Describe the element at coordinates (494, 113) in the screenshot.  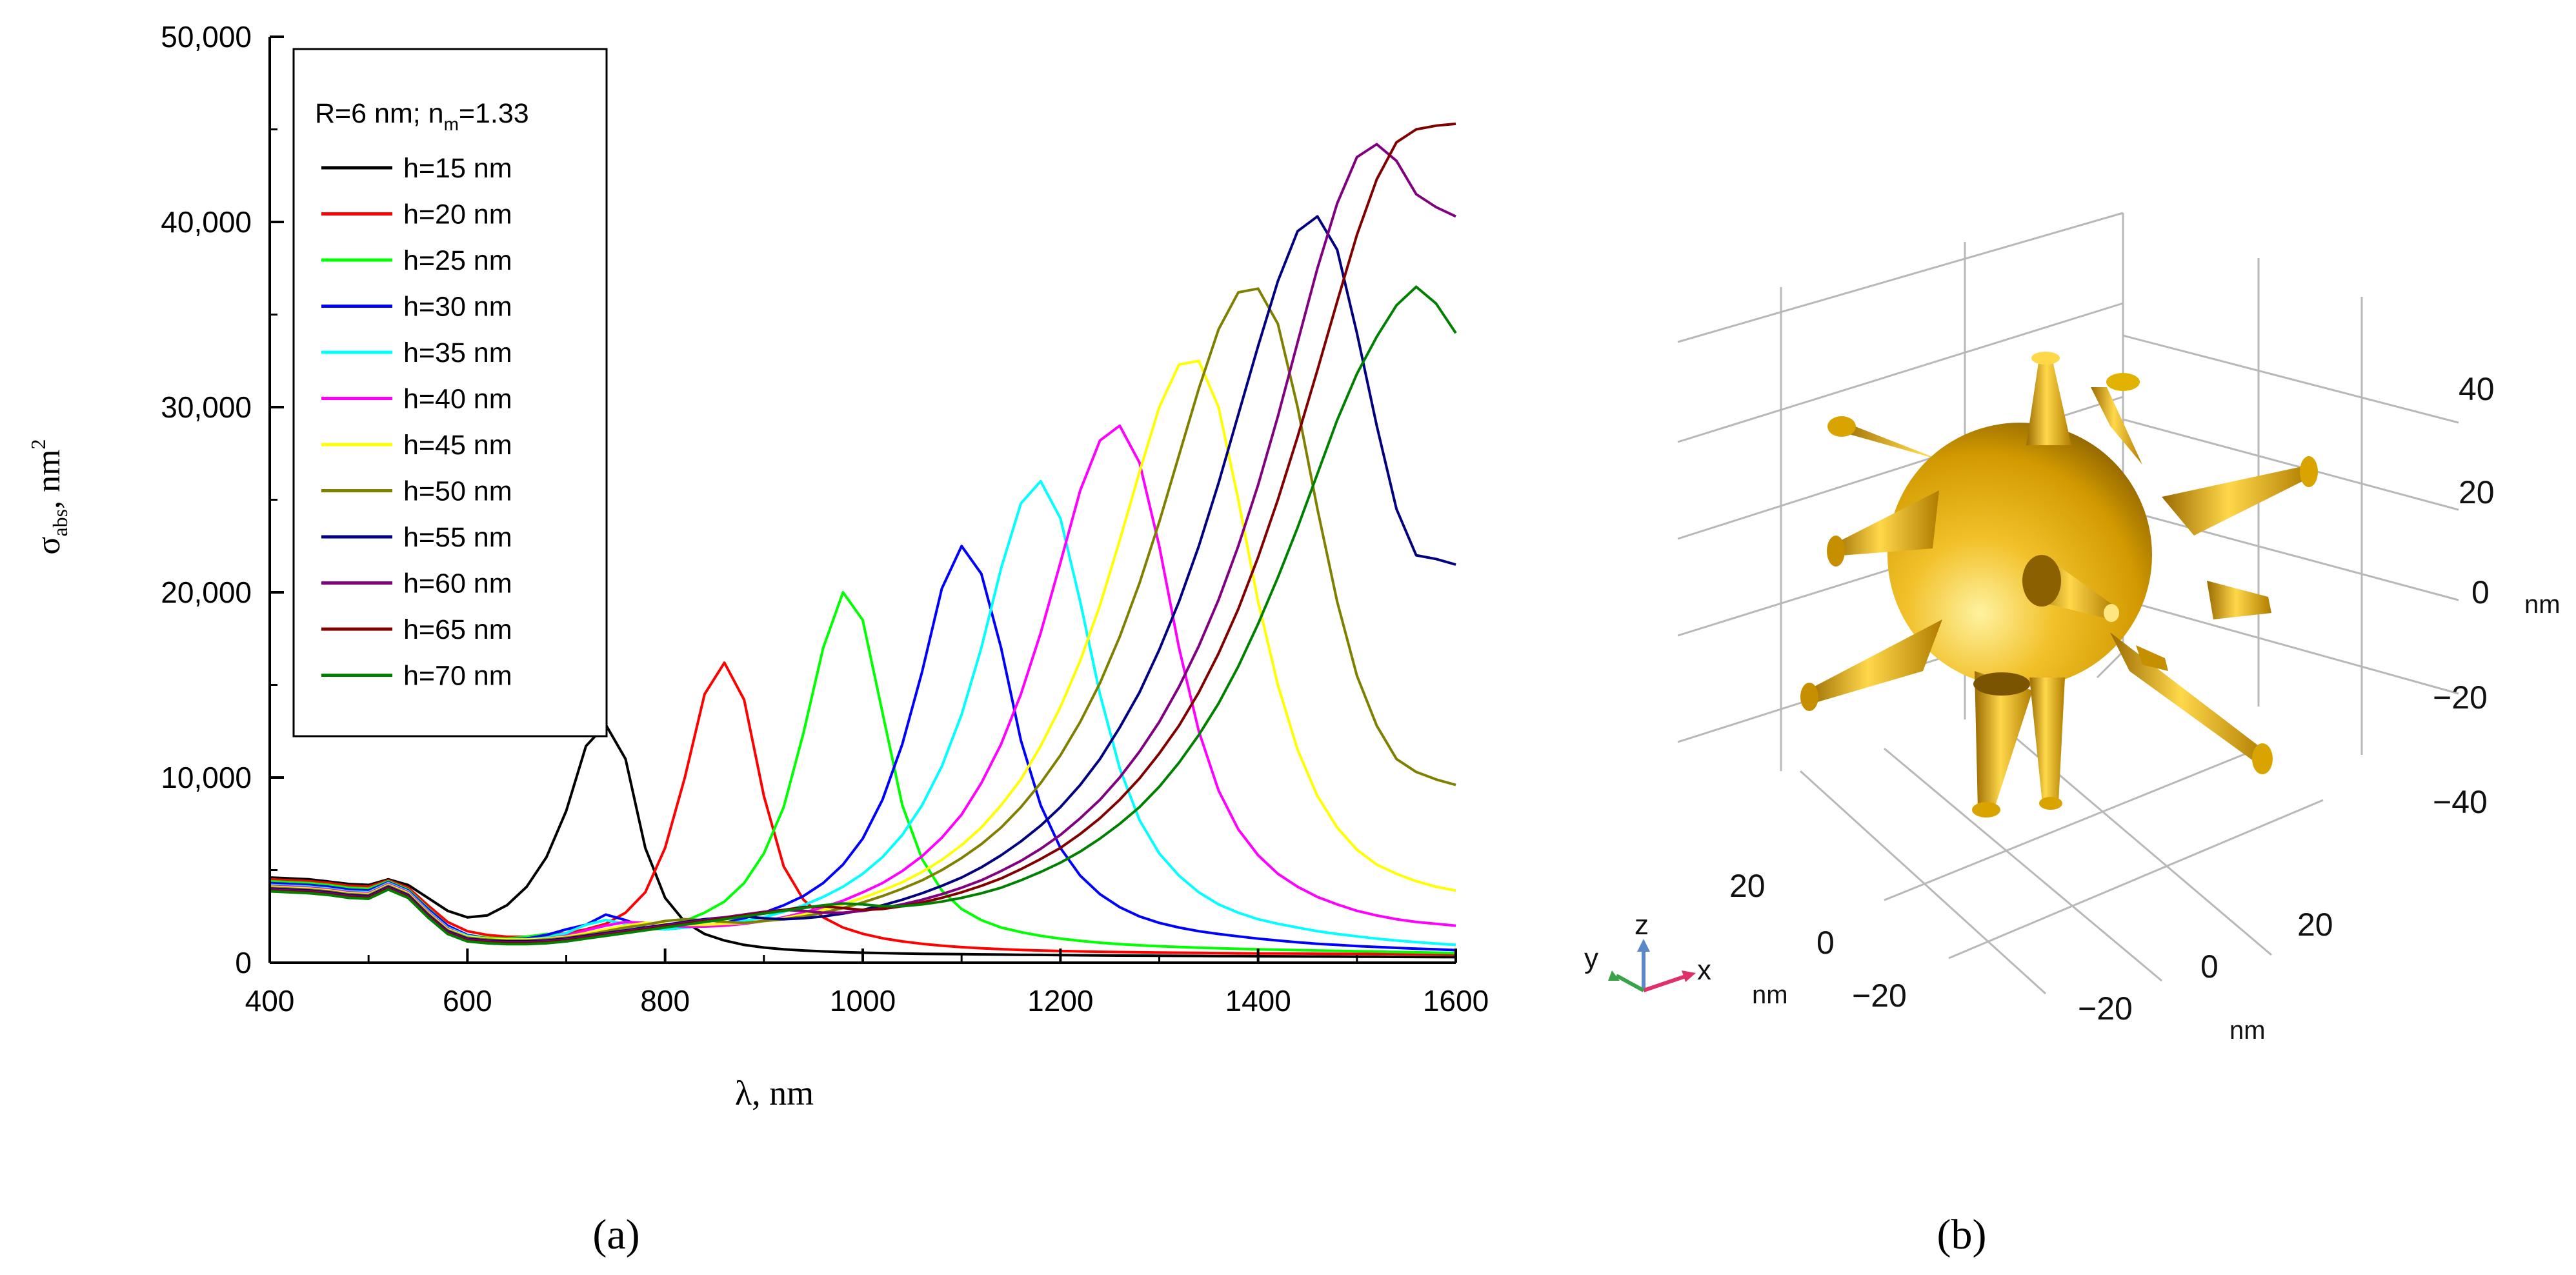
I see `legend-title-end: =1.33` at that location.